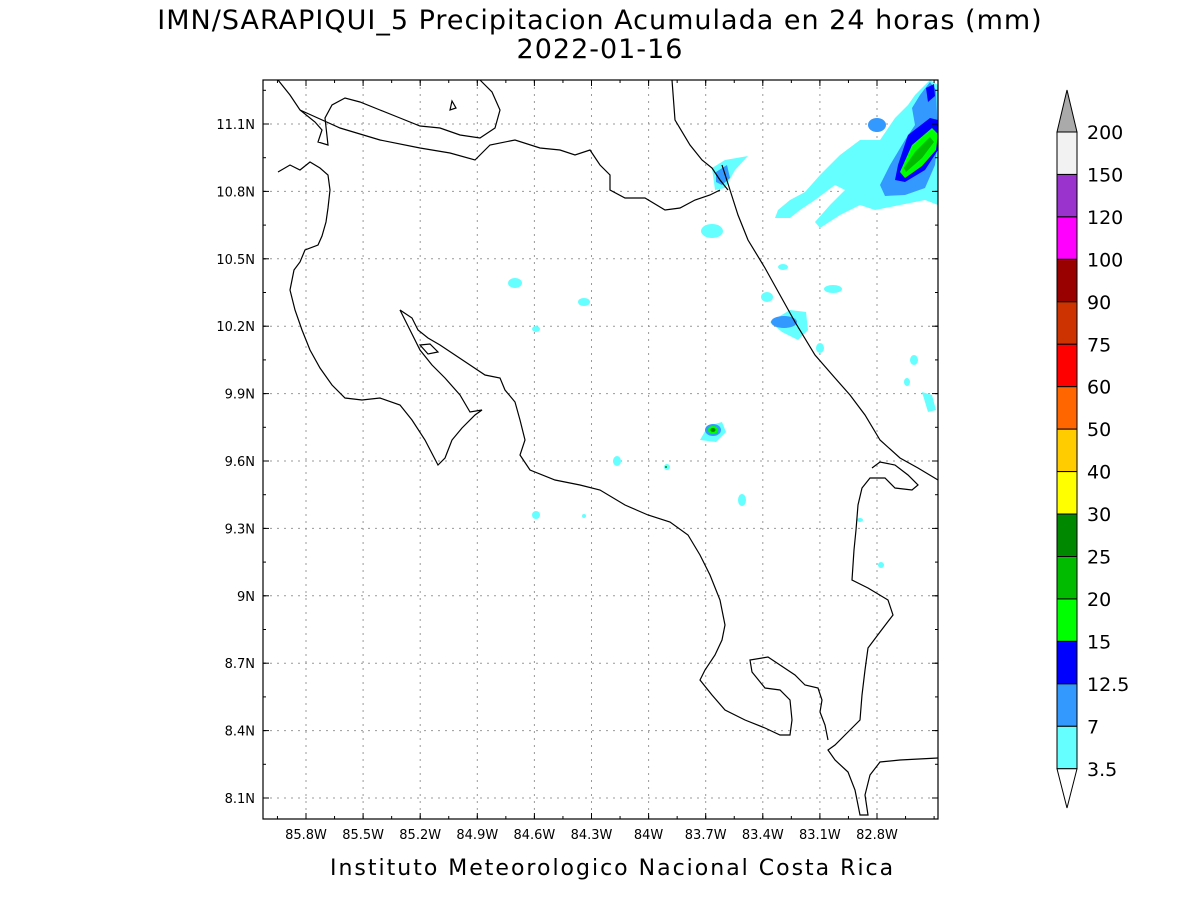 The height and width of the screenshot is (900, 1200). What do you see at coordinates (820, 835) in the screenshot?
I see `lon-tick-label: 83.1W` at bounding box center [820, 835].